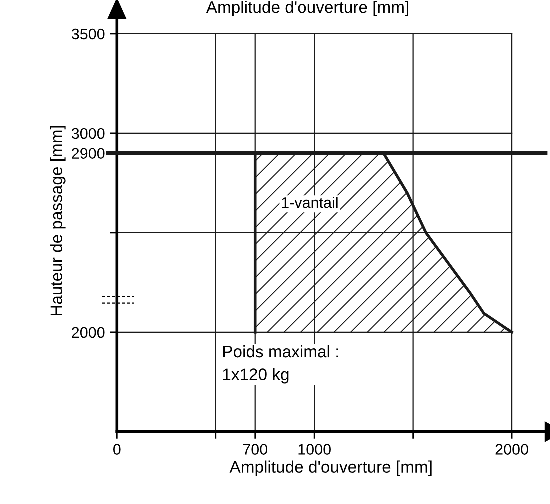  I want to click on annotation: 1-vantail, so click(310, 202).